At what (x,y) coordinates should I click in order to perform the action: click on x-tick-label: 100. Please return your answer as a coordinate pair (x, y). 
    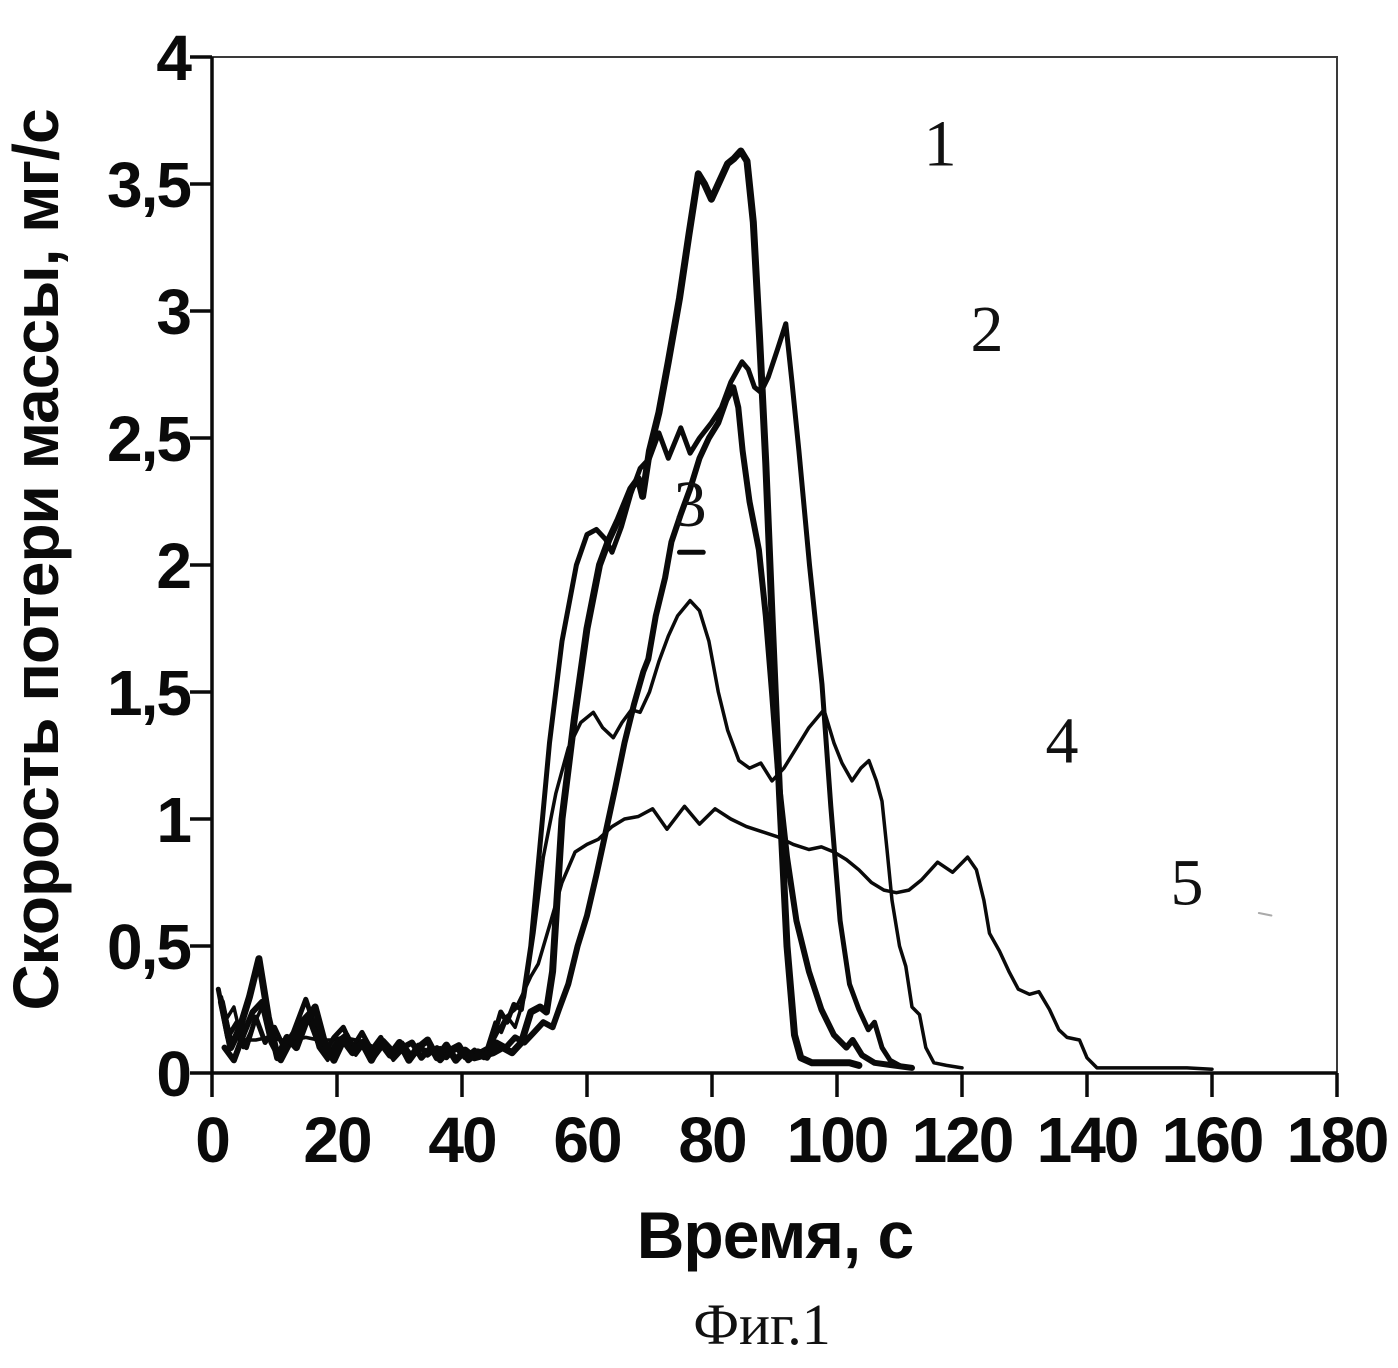
    Looking at the image, I should click on (837, 1140).